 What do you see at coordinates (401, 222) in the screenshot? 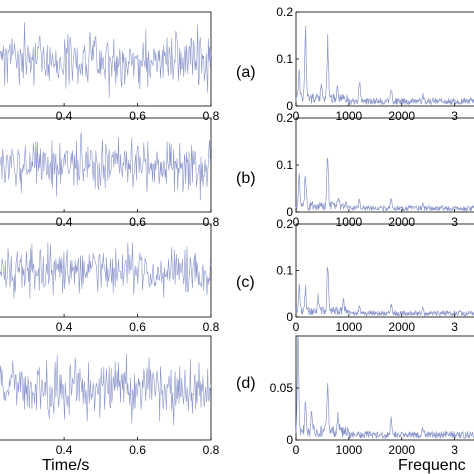
I see `spectrum-1-xtick-label: 2000` at bounding box center [401, 222].